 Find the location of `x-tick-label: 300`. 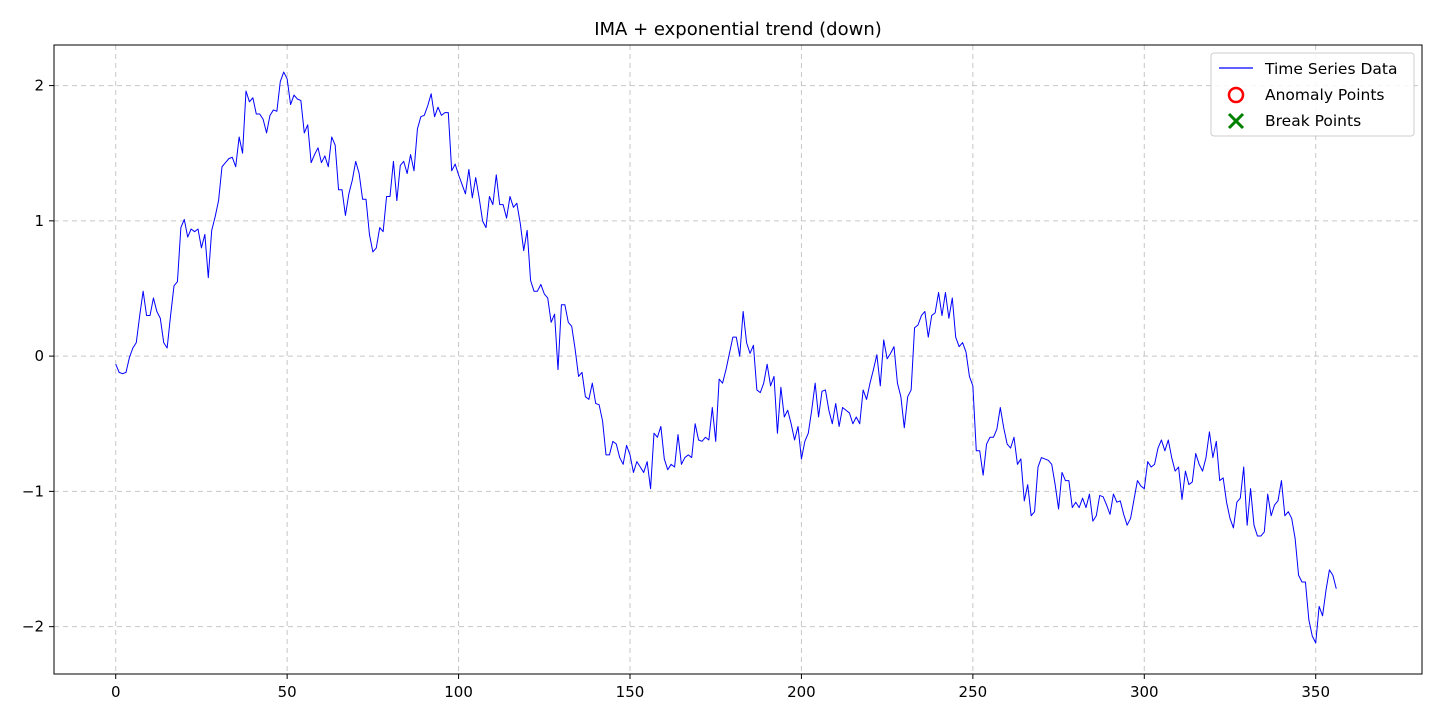

x-tick-label: 300 is located at coordinates (1144, 692).